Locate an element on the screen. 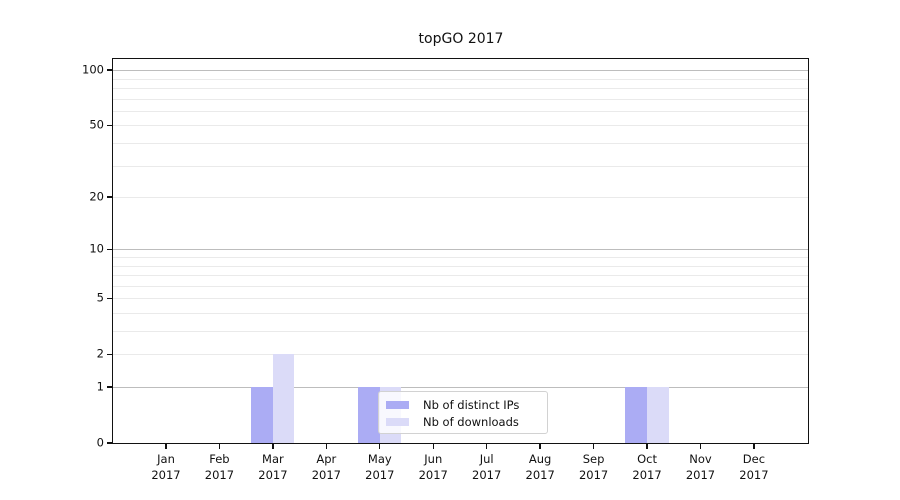 This screenshot has height=500, width=900. x-axis-tick-label: Dec 2017 is located at coordinates (754, 467).